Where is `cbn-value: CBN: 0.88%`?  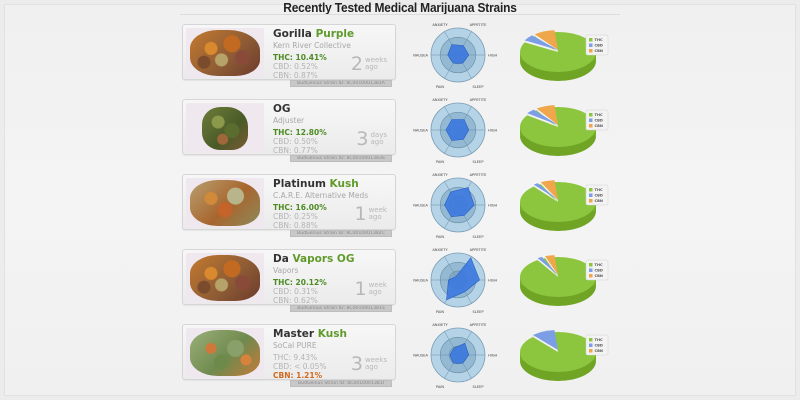 cbn-value: CBN: 0.88% is located at coordinates (295, 225).